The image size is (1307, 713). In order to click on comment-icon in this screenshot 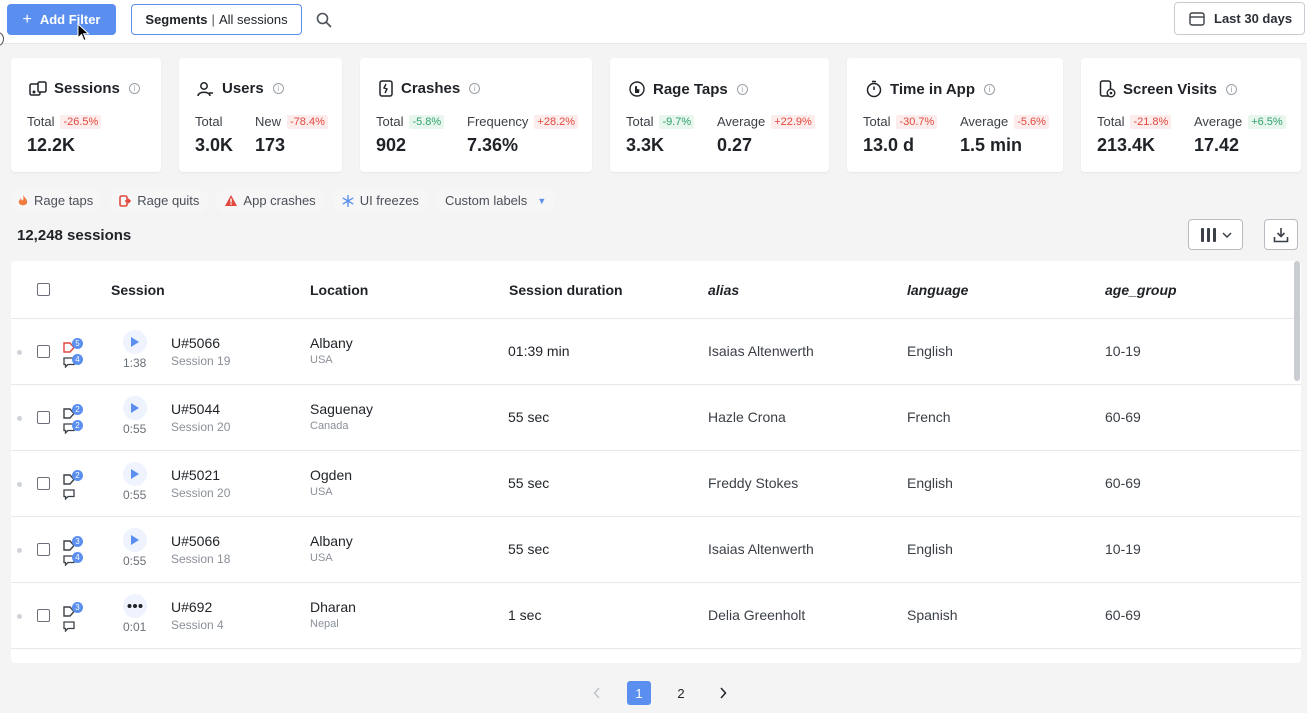, I will do `click(69, 626)`.